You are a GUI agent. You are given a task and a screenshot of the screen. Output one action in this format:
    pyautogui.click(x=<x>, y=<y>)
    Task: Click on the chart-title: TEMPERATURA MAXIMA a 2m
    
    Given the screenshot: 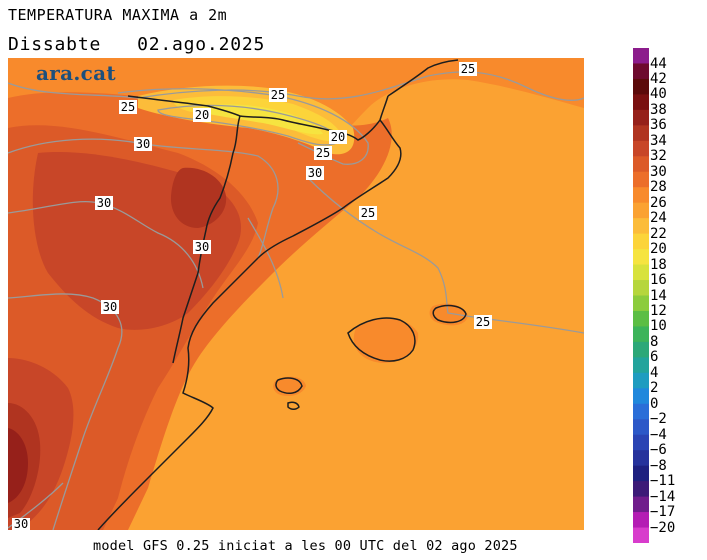 What is the action you would take?
    pyautogui.click(x=118, y=15)
    